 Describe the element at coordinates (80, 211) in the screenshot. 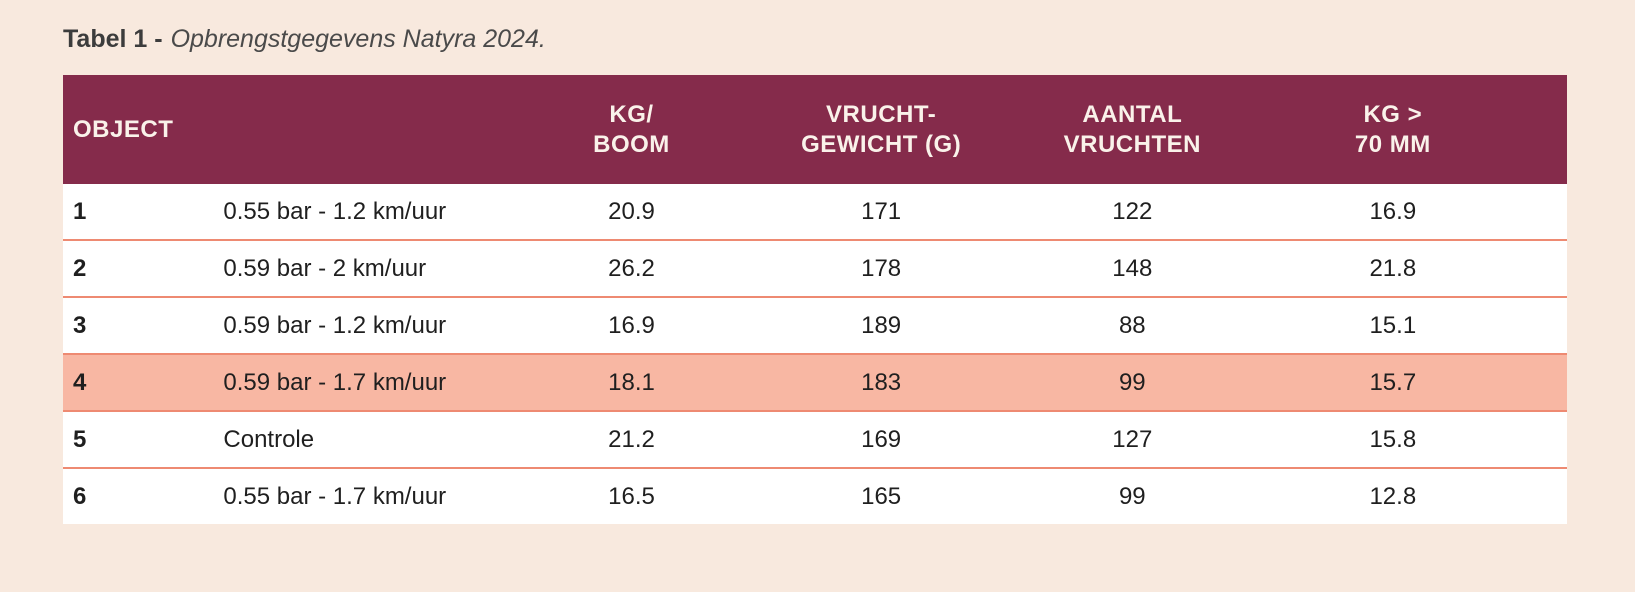

I see `cell-object: 1` at that location.